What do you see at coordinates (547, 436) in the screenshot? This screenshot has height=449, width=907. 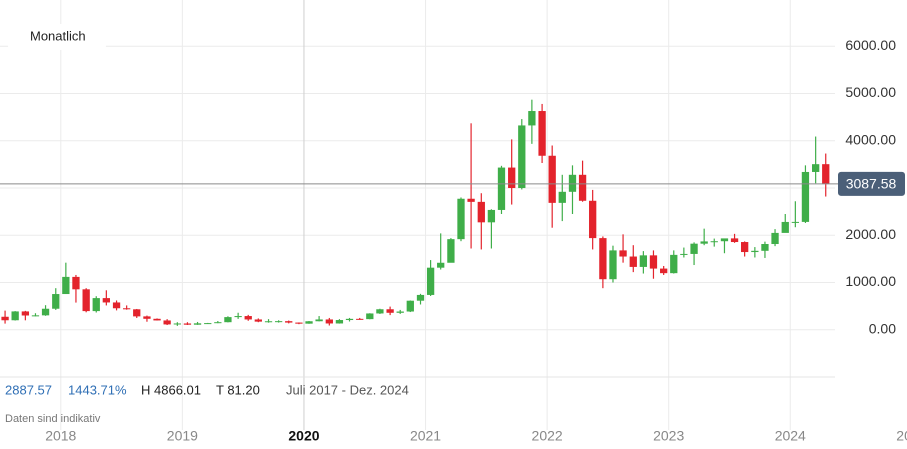 I see `x-tick-label: 2022` at bounding box center [547, 436].